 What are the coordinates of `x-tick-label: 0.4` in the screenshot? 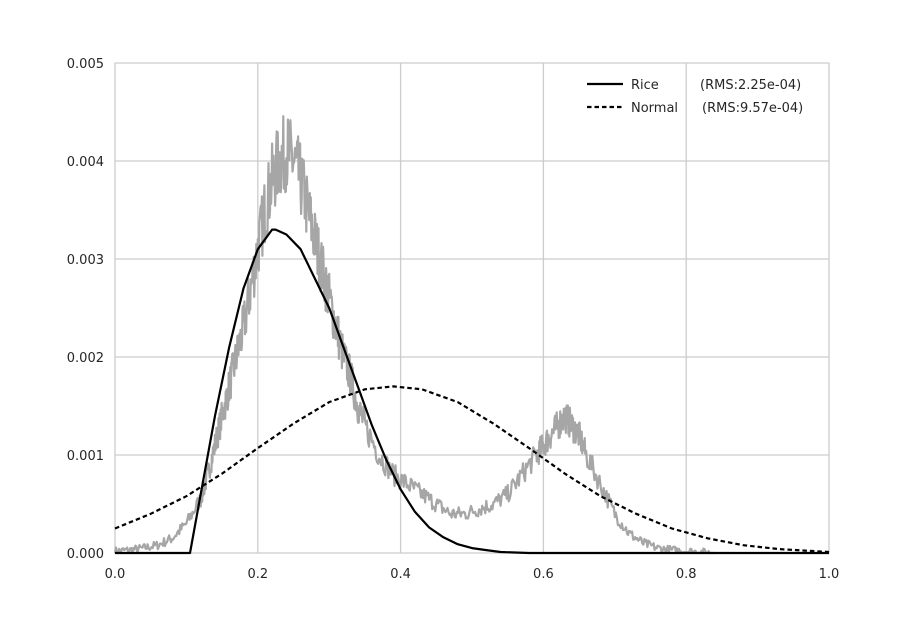 It's located at (400, 574).